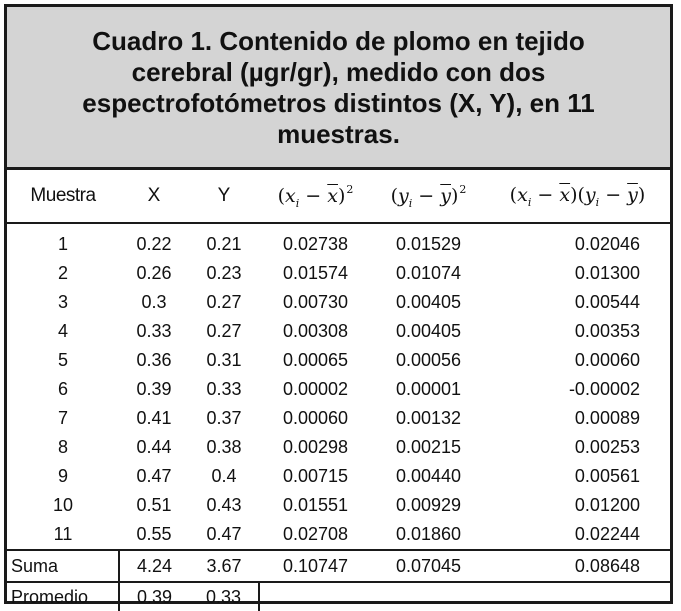 This screenshot has width=681, height=611. What do you see at coordinates (224, 389) in the screenshot?
I see `cell-y: 0.33` at bounding box center [224, 389].